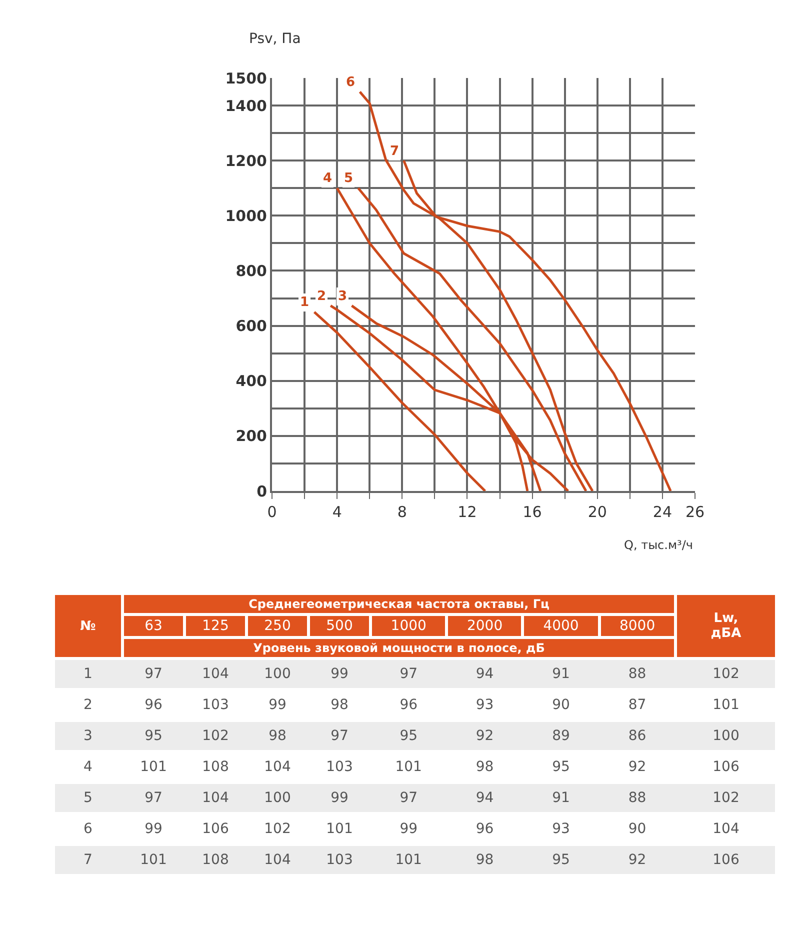  Describe the element at coordinates (321, 296) in the screenshot. I see `series-label: 2` at that location.